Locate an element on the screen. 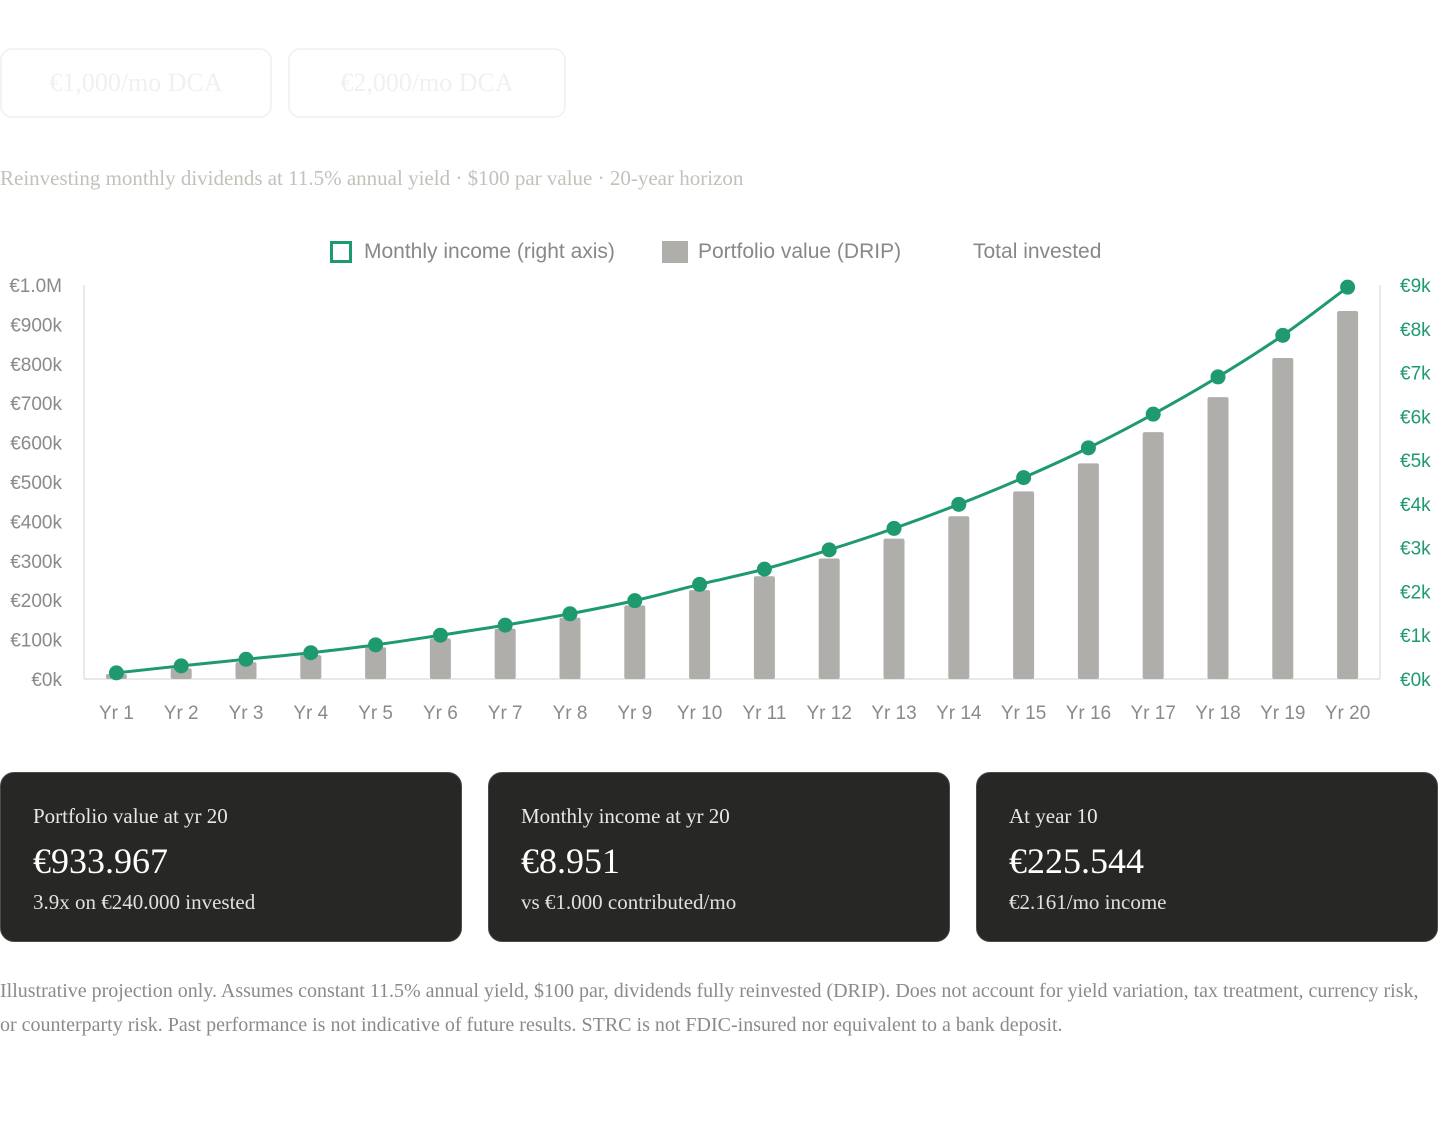 The height and width of the screenshot is (1124, 1440). x-tick-label: Yr 3 is located at coordinates (246, 713).